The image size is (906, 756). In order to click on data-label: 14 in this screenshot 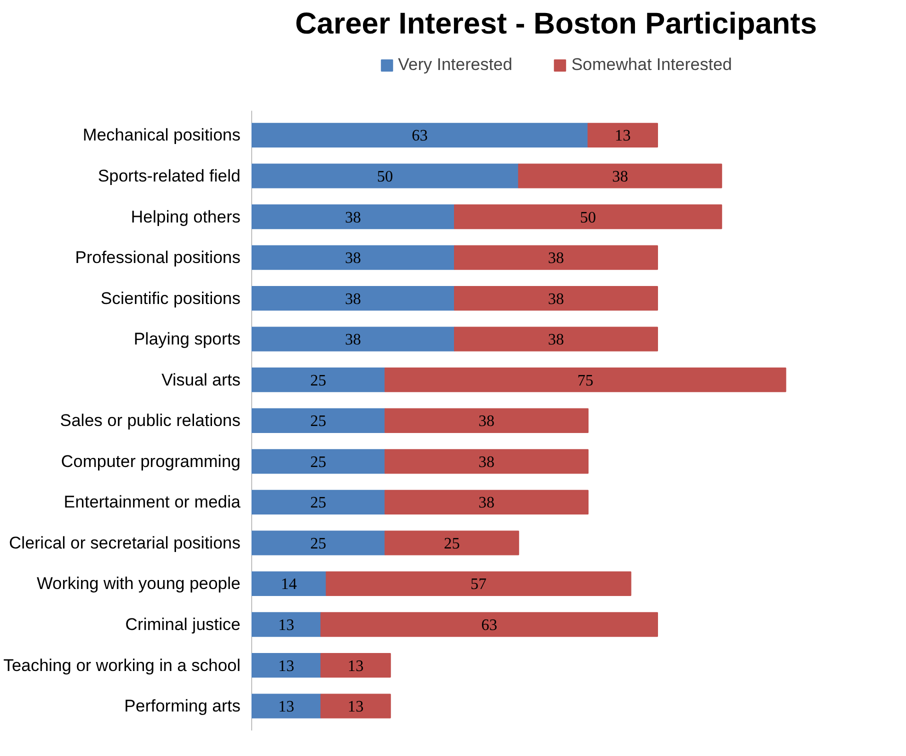, I will do `click(288, 585)`.